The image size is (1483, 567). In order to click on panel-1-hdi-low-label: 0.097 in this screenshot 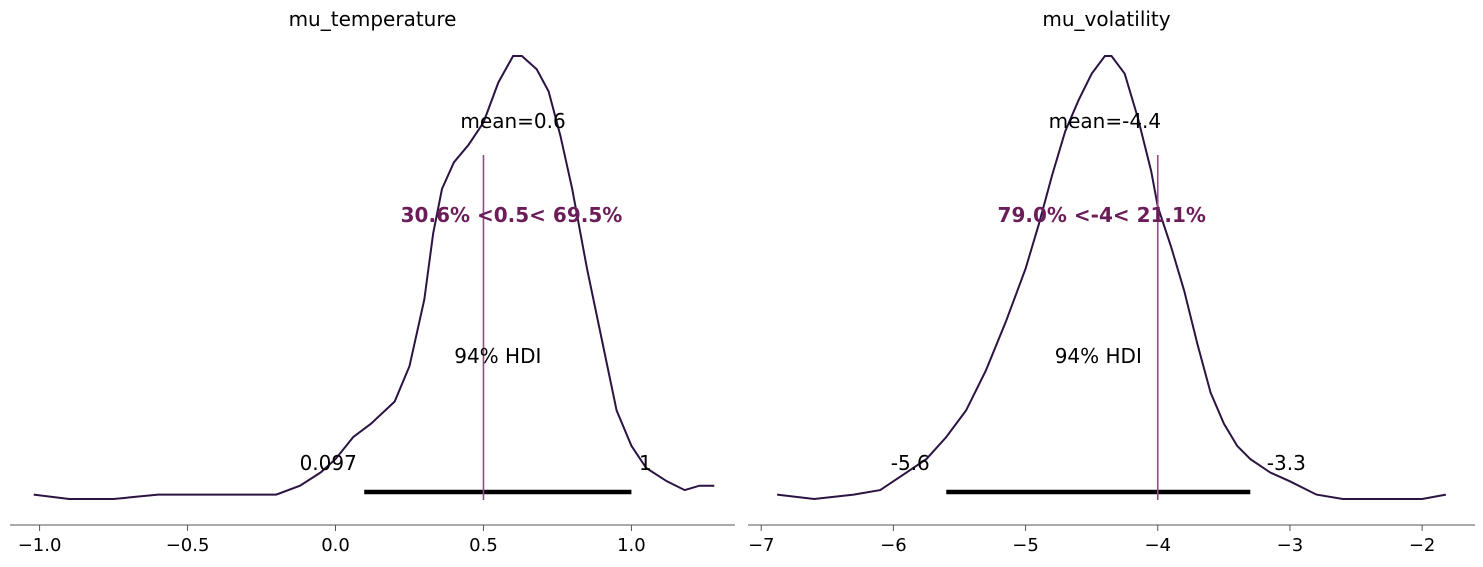, I will do `click(328, 463)`.